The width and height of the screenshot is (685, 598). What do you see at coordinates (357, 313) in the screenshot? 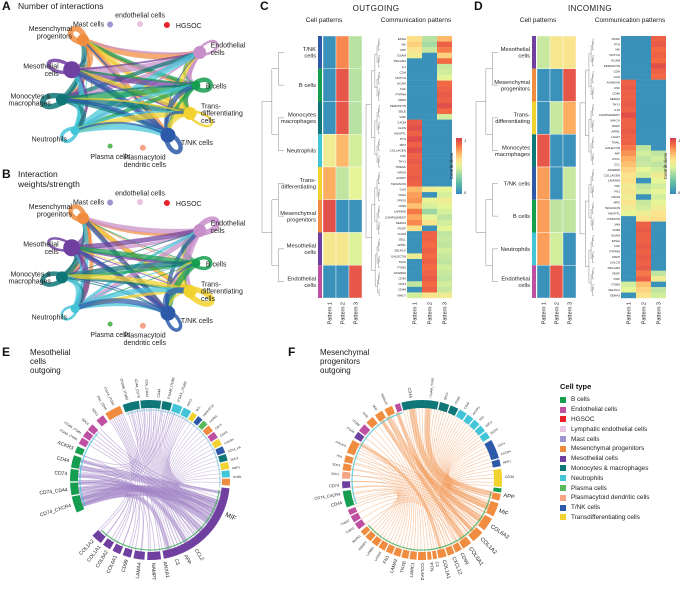
I see `pattern-column-label: Pattern 3` at bounding box center [357, 313].